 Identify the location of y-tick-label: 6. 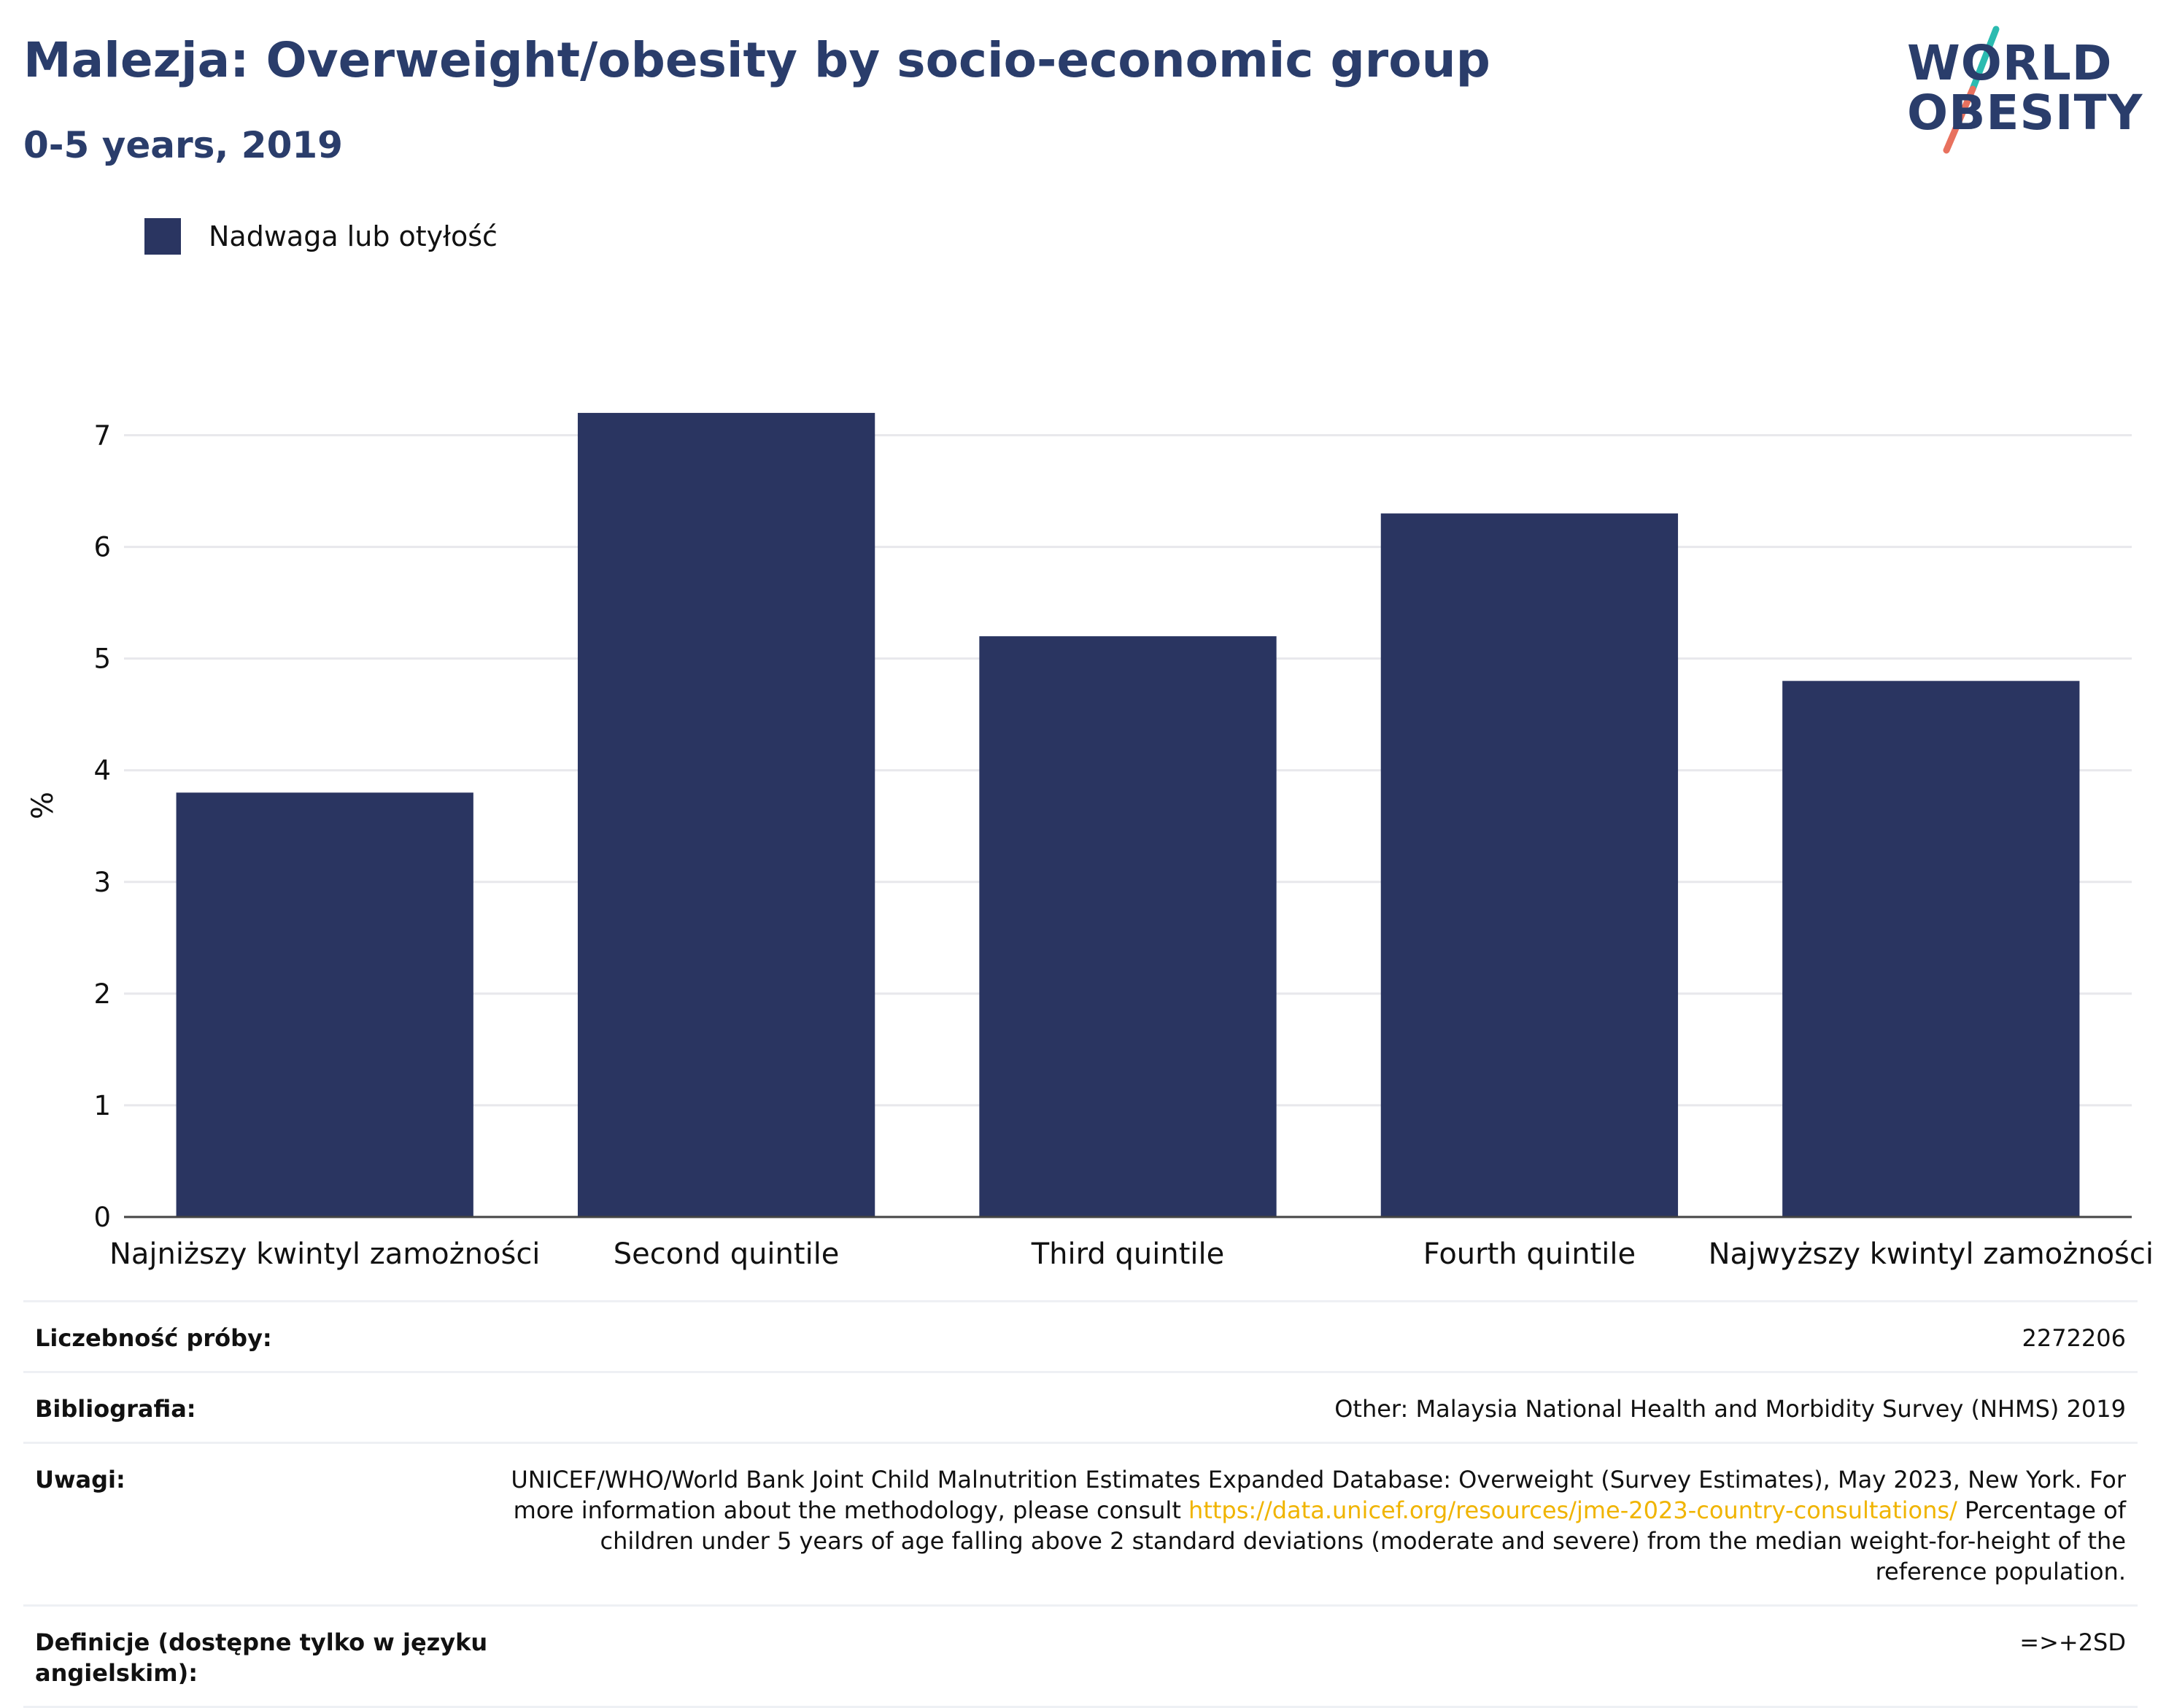
(102, 547).